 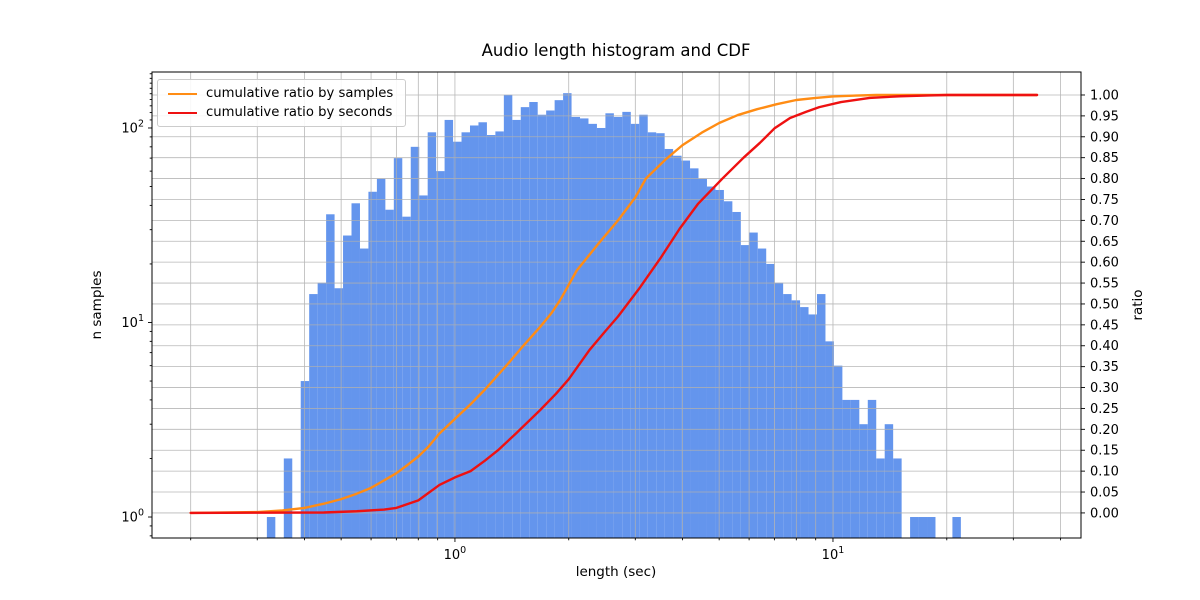 I want to click on tick-label: 0.85, so click(x=1104, y=158).